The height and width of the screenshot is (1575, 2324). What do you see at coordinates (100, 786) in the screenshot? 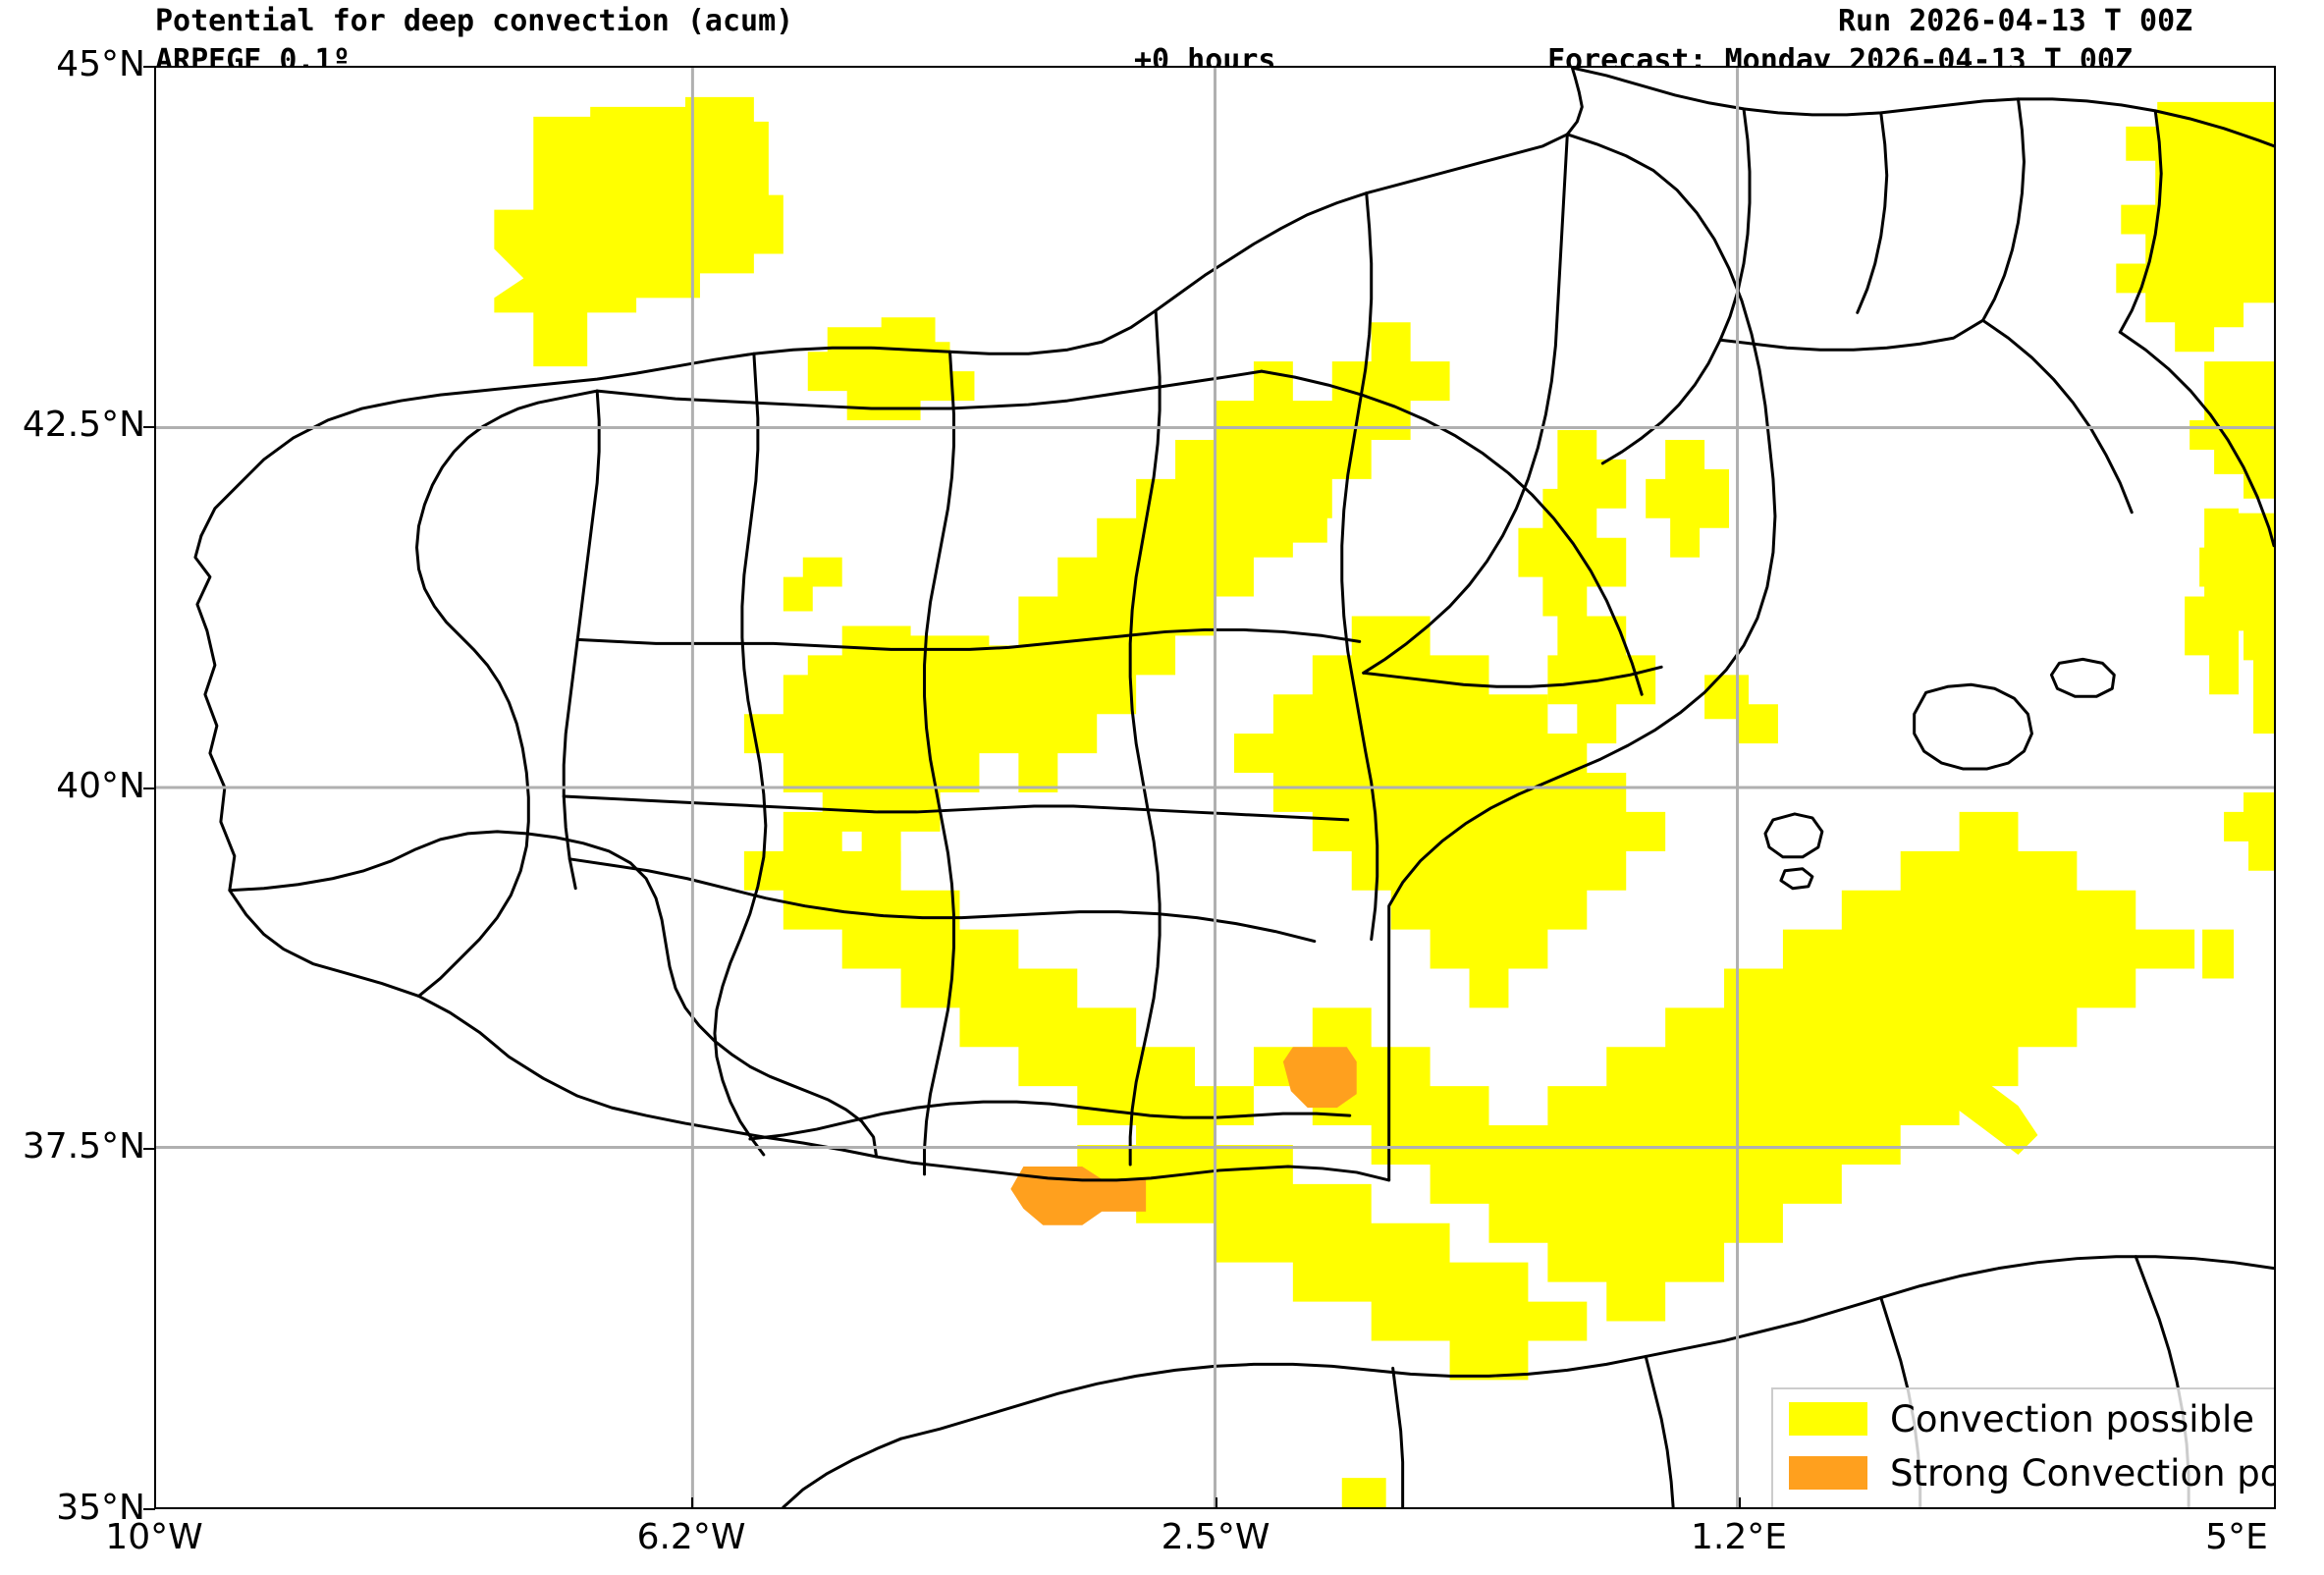
I see `y-tick-label-40N: 40°N` at bounding box center [100, 786].